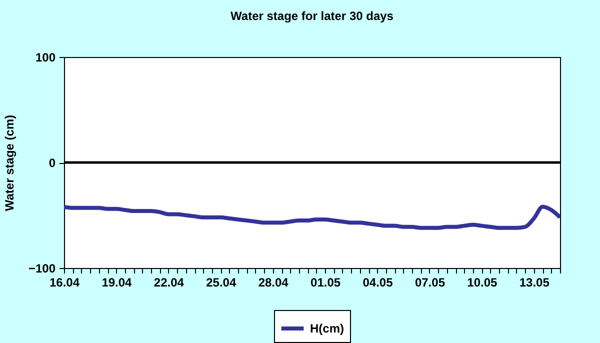 This screenshot has height=343, width=600. I want to click on y-axis-title: Water stage (cm), so click(9, 163).